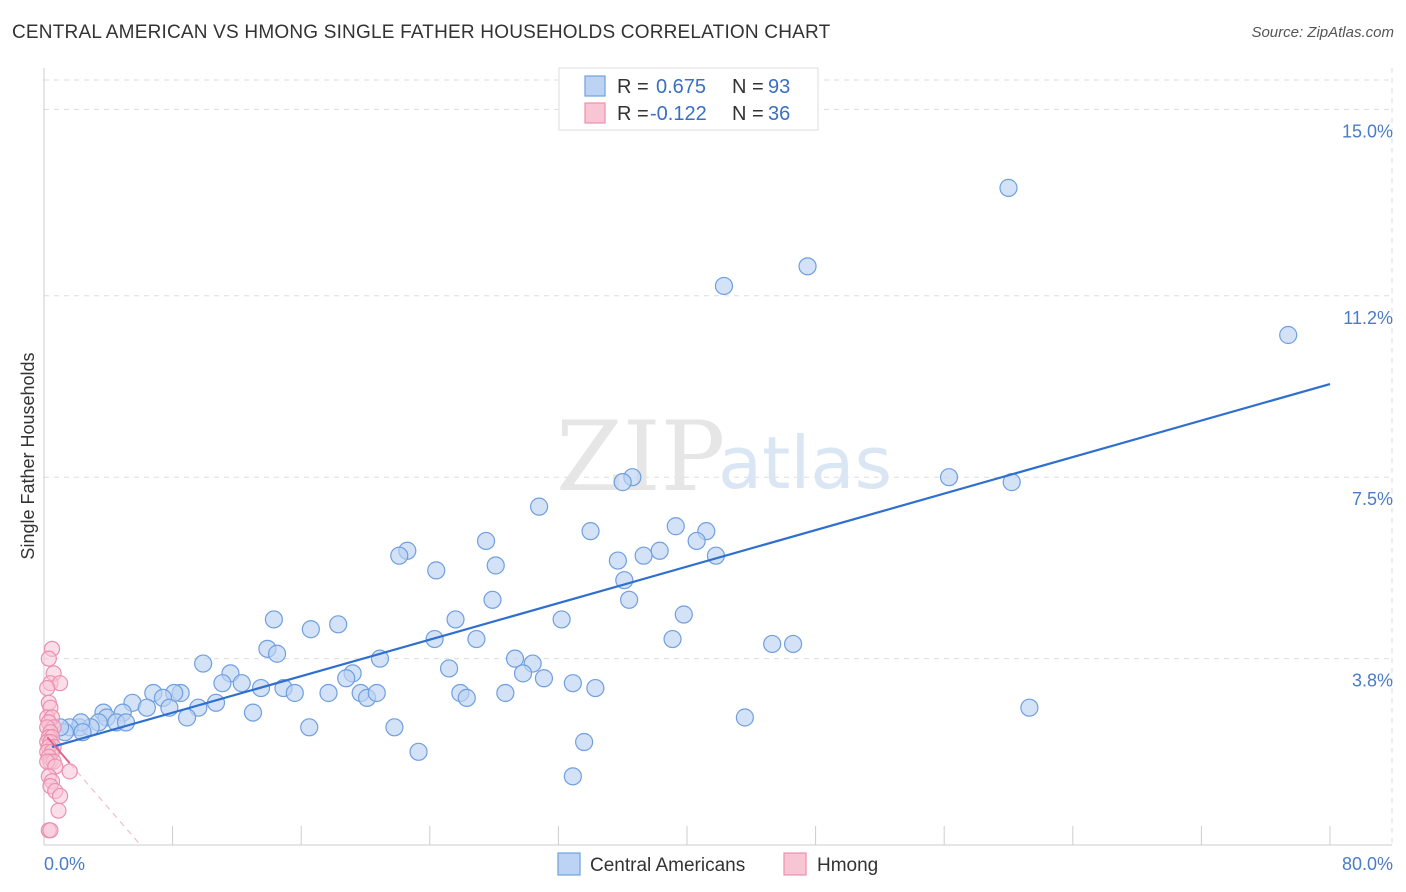 This screenshot has height=892, width=1406. What do you see at coordinates (847, 865) in the screenshot?
I see `bottom-legend-label: Hmong` at bounding box center [847, 865].